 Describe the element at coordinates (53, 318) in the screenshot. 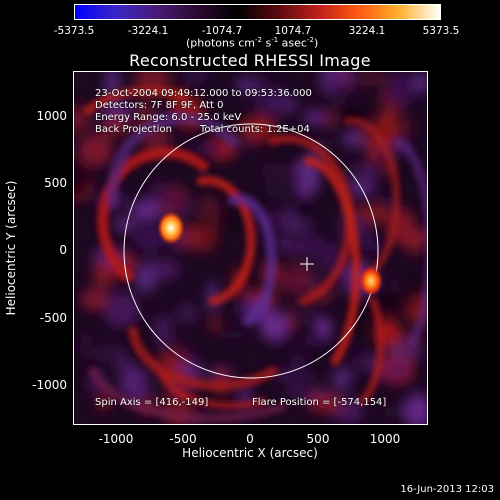

I see `y-tick-label: -500` at that location.